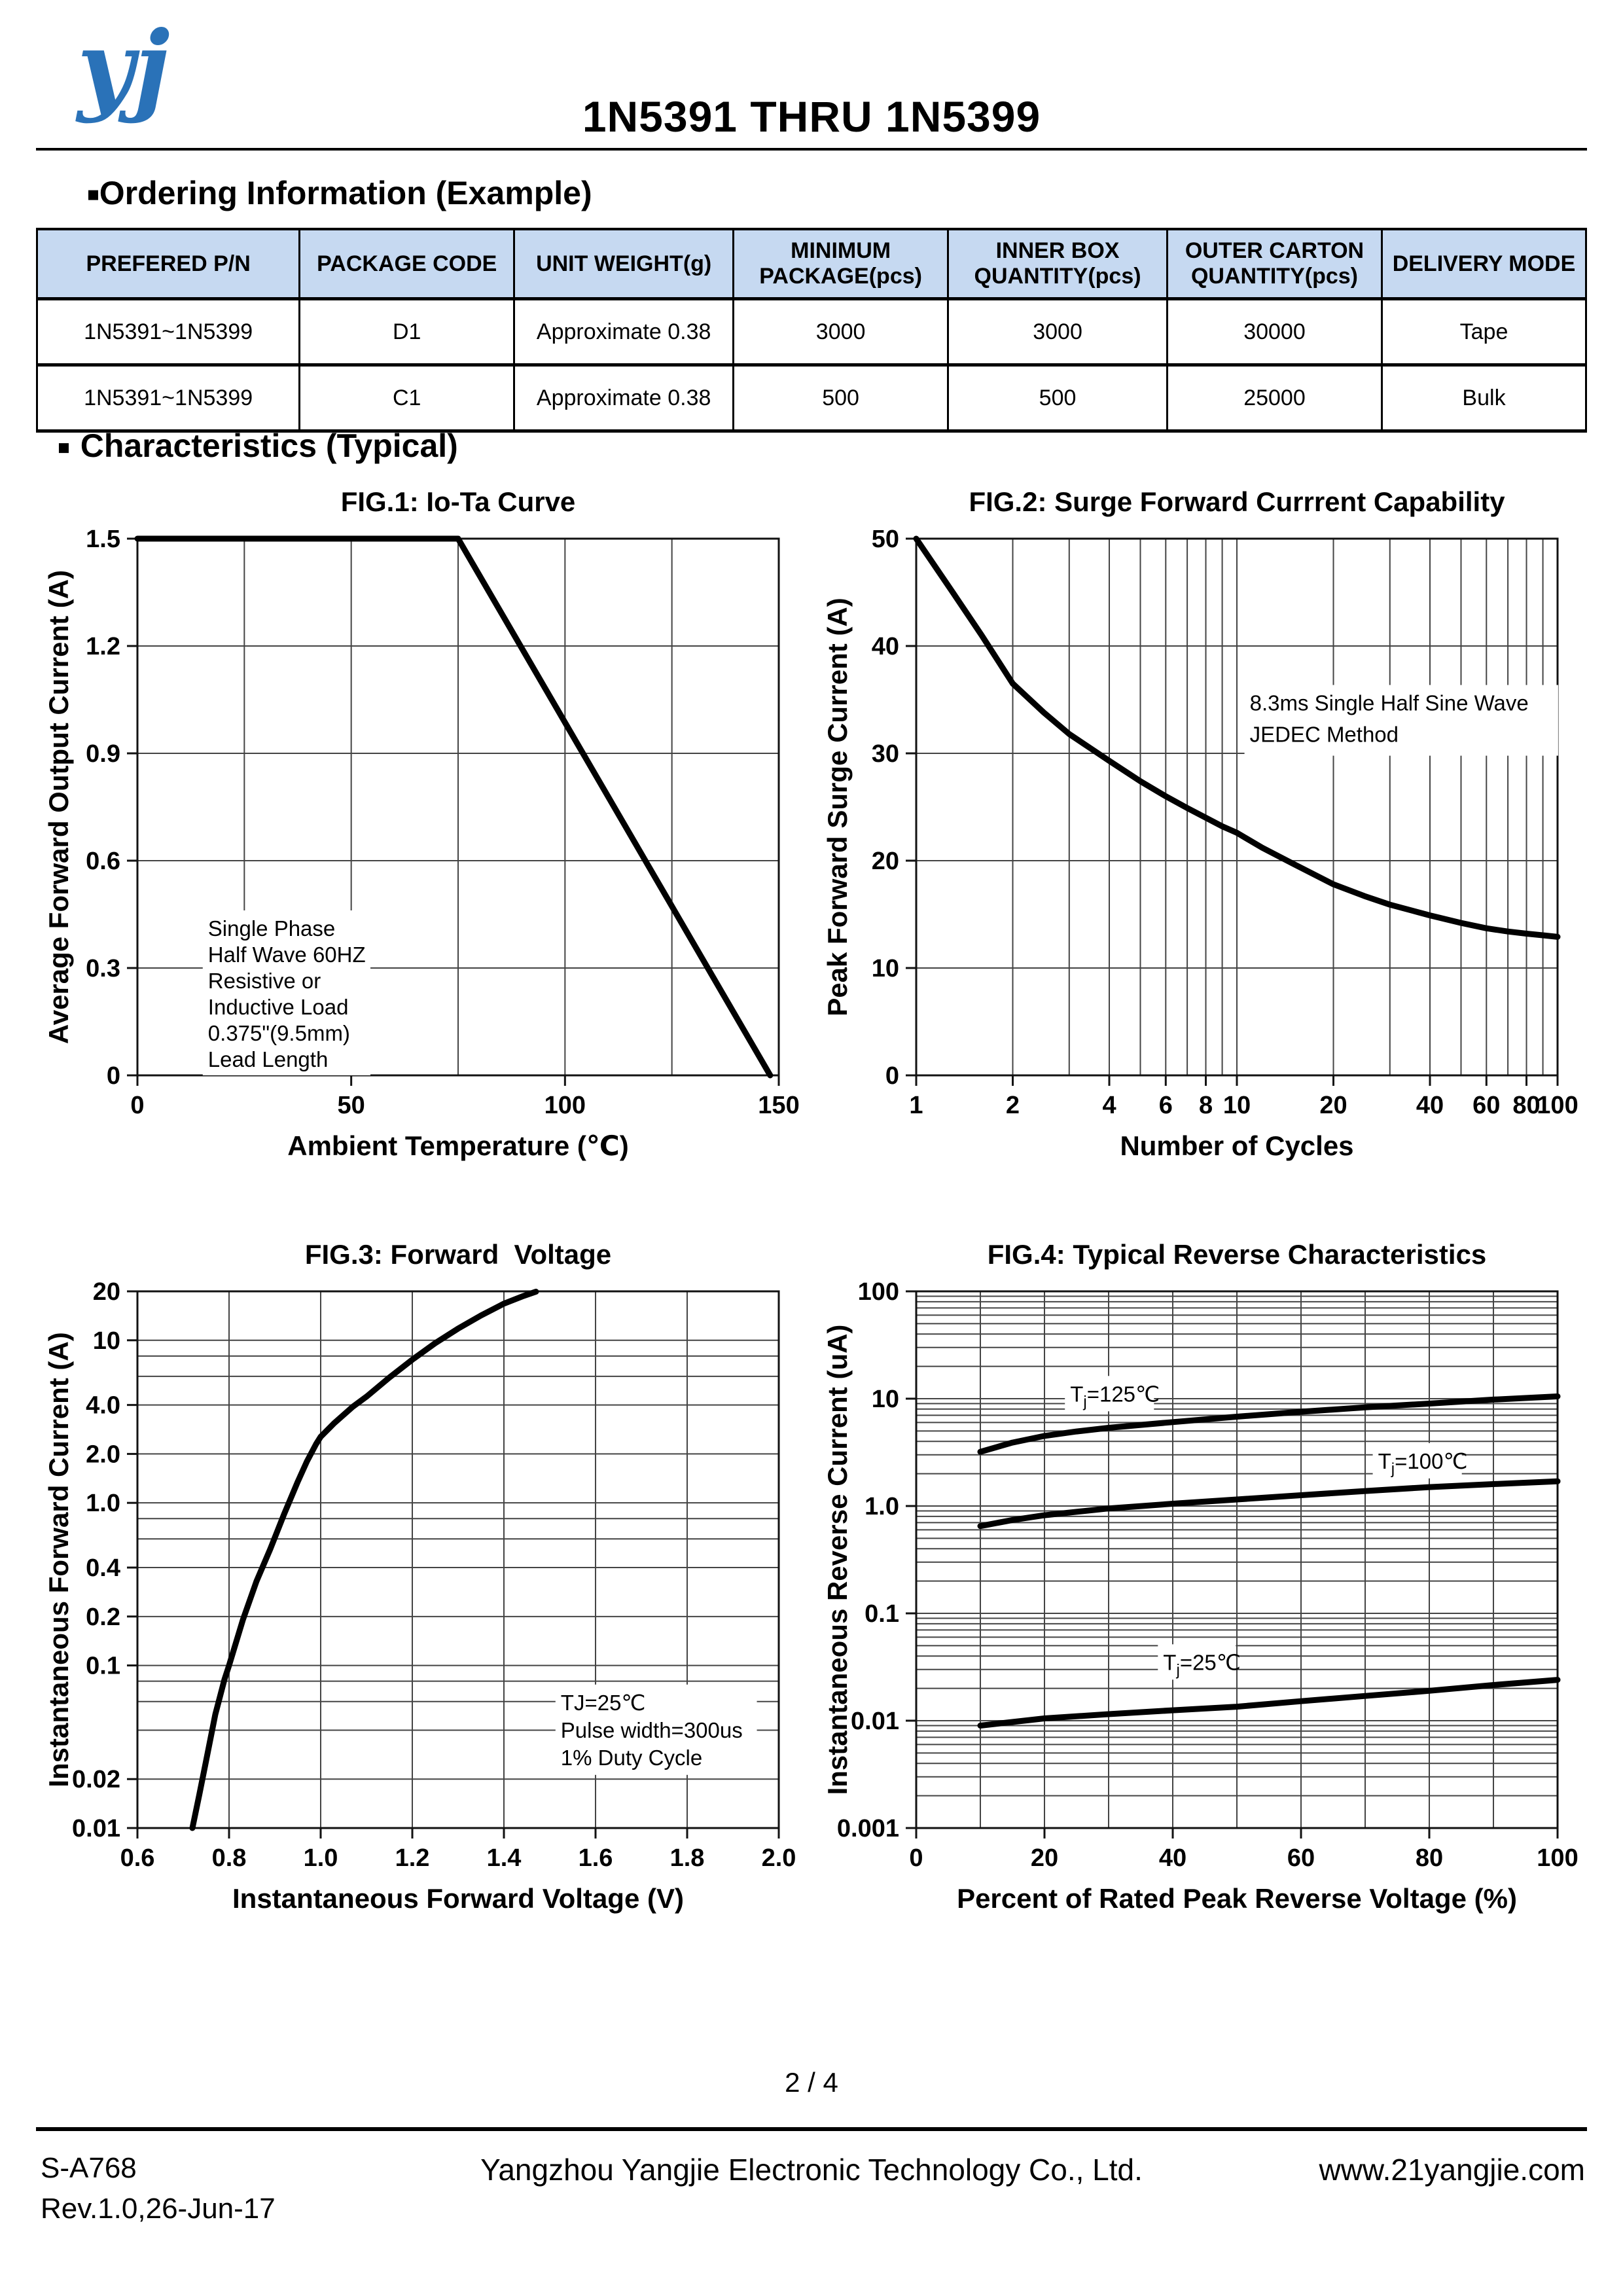  What do you see at coordinates (892, 1076) in the screenshot?
I see `y-tick-label: 0` at bounding box center [892, 1076].